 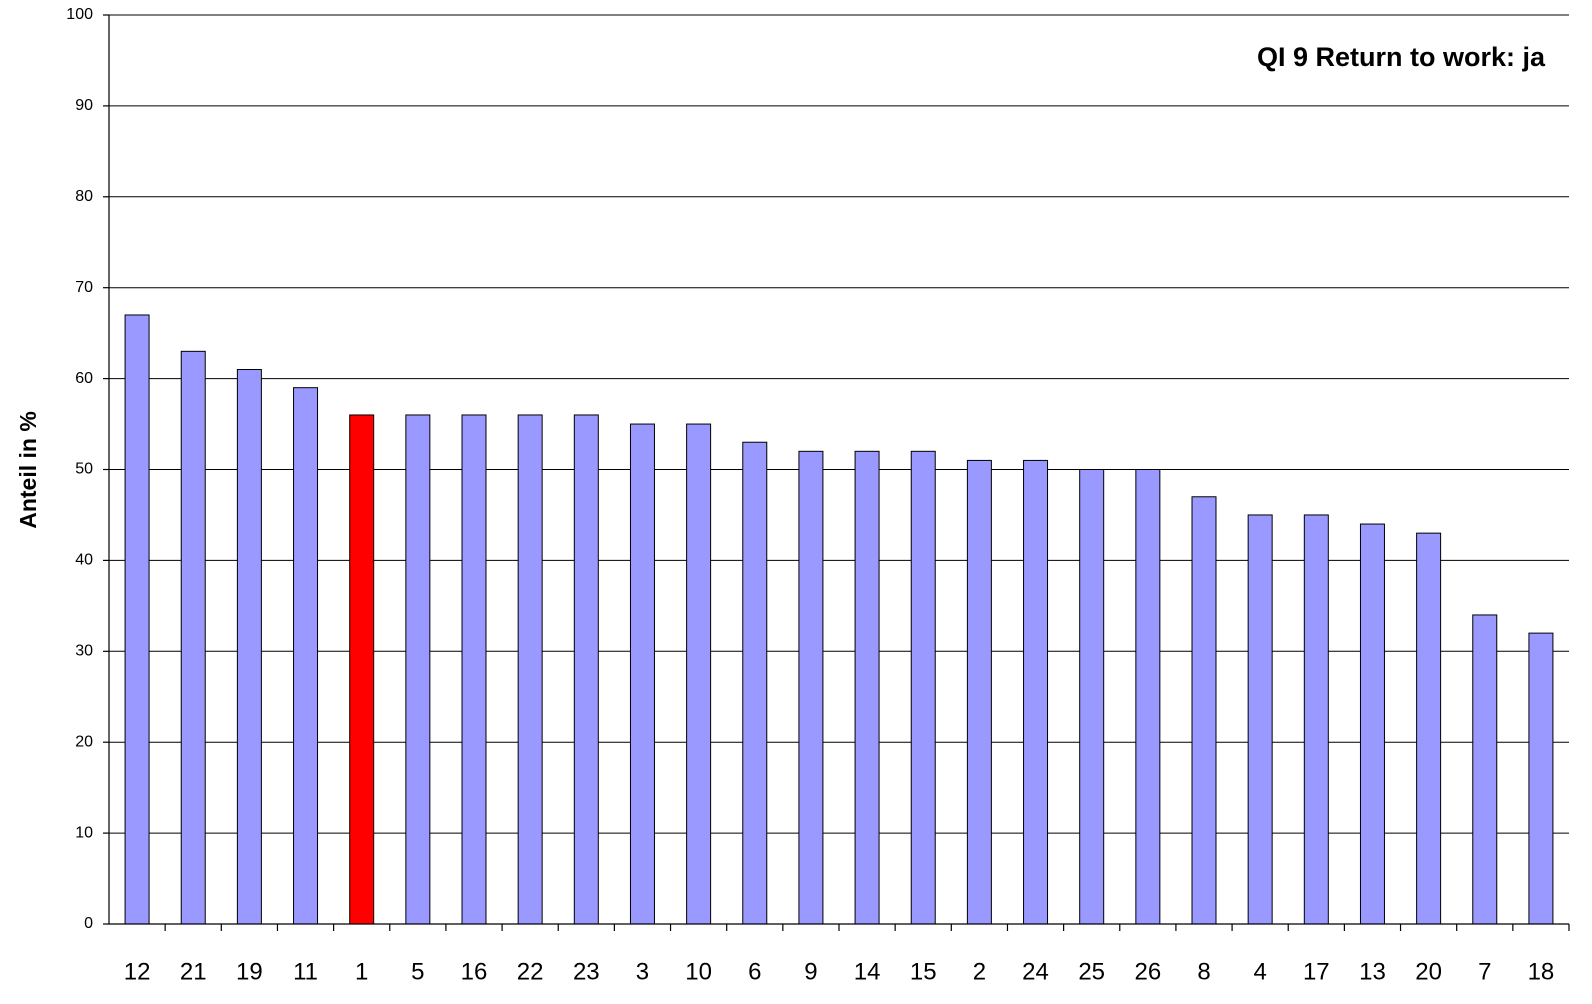 I want to click on x-tick-label: 14, so click(x=867, y=971).